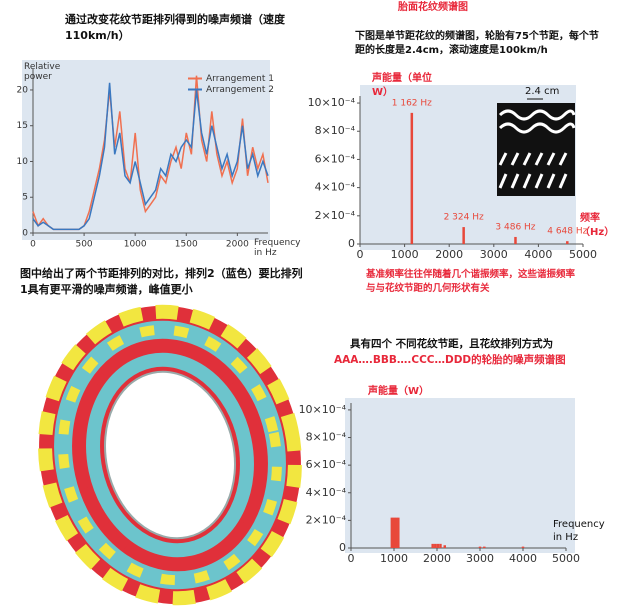 The image size is (626, 616). What do you see at coordinates (542, 91) in the screenshot?
I see `annotation: 2.4 cm` at bounding box center [542, 91].